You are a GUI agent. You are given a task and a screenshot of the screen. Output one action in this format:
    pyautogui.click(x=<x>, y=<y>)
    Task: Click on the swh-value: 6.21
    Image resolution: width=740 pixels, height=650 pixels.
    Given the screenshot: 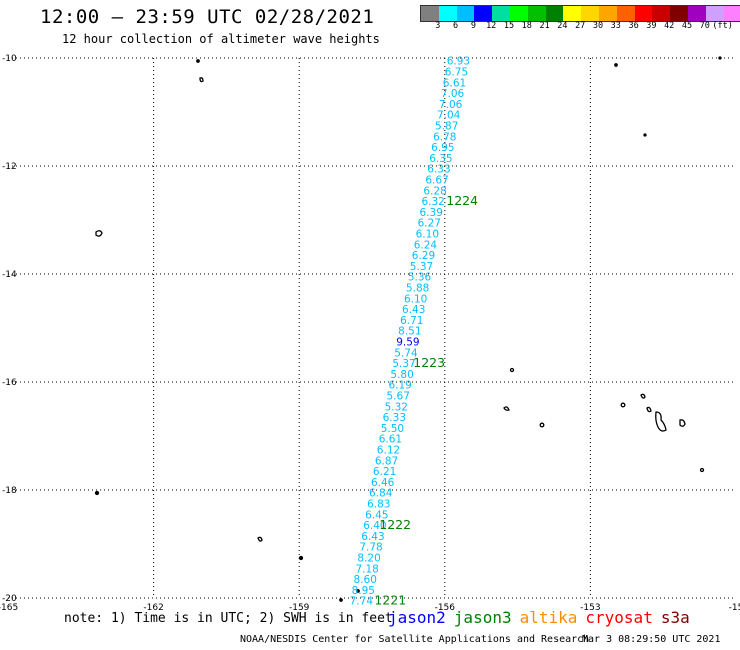 What is the action you would take?
    pyautogui.click(x=384, y=472)
    